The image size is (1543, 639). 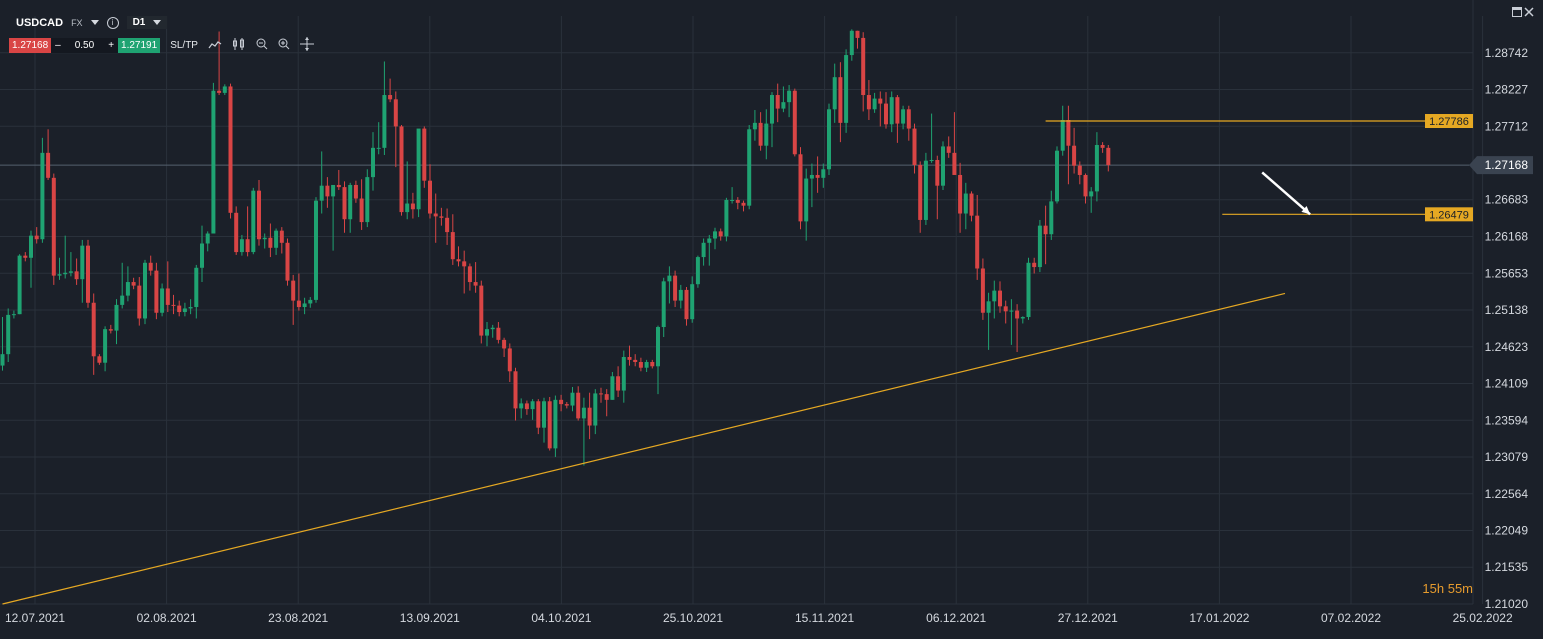 I want to click on zoom-in-icon, so click(x=284, y=45).